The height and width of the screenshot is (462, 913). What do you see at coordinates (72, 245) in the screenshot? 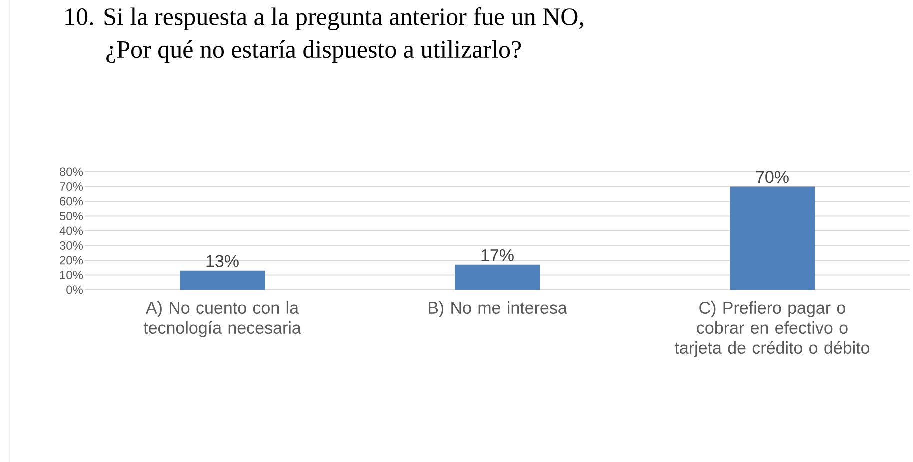
I see `y-tick-label: 30%` at bounding box center [72, 245].